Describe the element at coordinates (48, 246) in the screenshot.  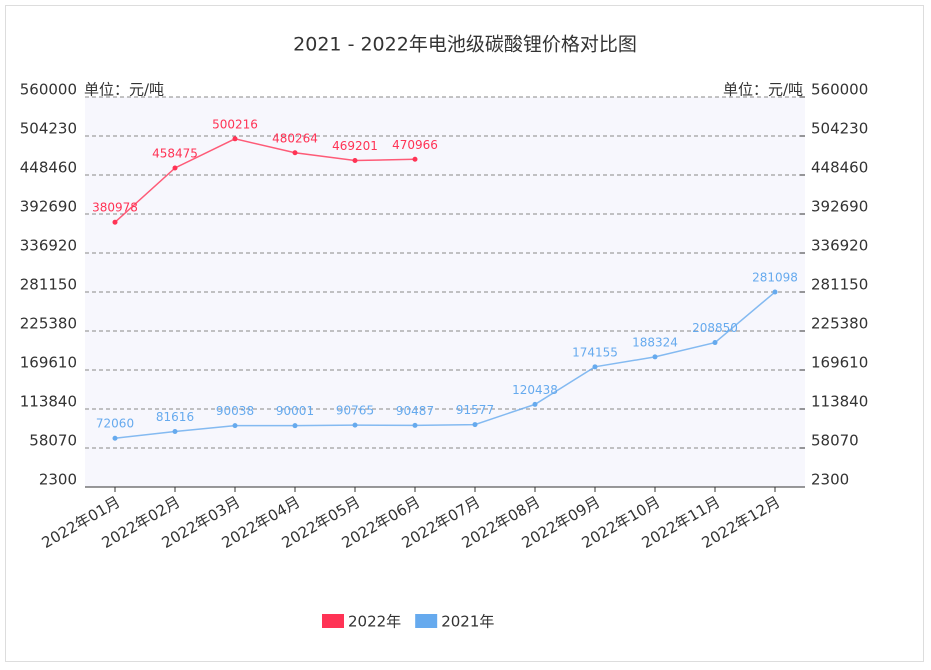
I see `y-tick-label: 336920` at that location.